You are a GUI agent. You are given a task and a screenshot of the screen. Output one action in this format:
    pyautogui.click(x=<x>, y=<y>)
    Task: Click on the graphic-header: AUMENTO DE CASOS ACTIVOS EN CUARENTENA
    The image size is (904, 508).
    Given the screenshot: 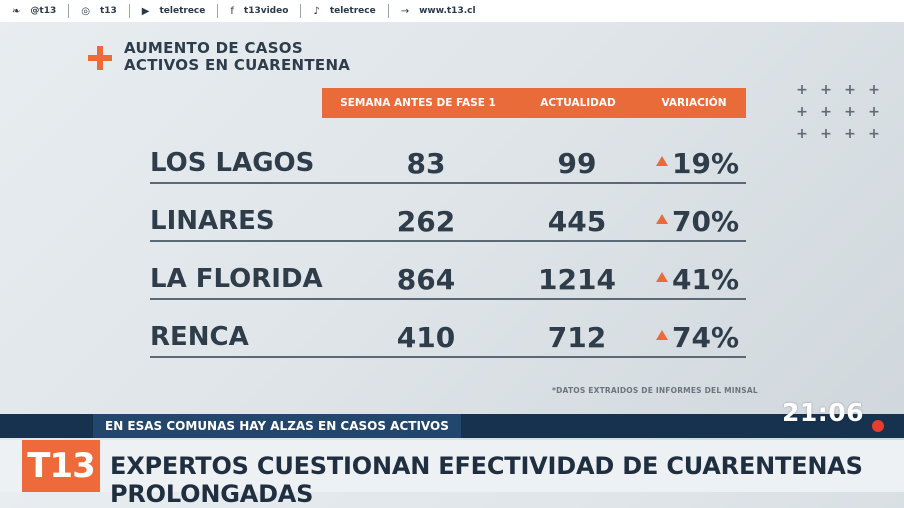 What is the action you would take?
    pyautogui.click(x=231, y=57)
    